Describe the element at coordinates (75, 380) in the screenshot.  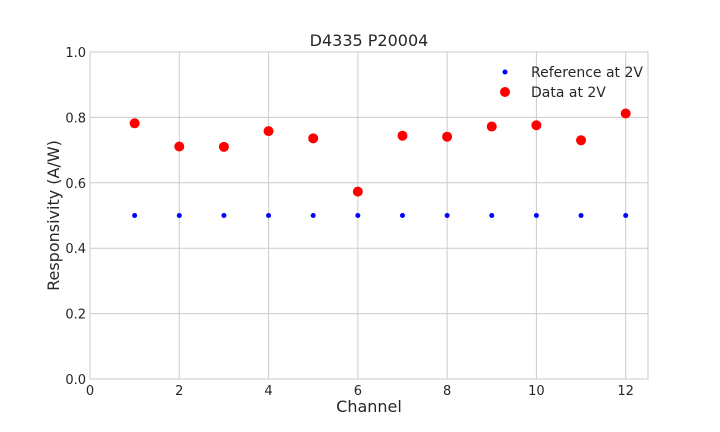
I see `y-tick-label: 0.0` at that location.